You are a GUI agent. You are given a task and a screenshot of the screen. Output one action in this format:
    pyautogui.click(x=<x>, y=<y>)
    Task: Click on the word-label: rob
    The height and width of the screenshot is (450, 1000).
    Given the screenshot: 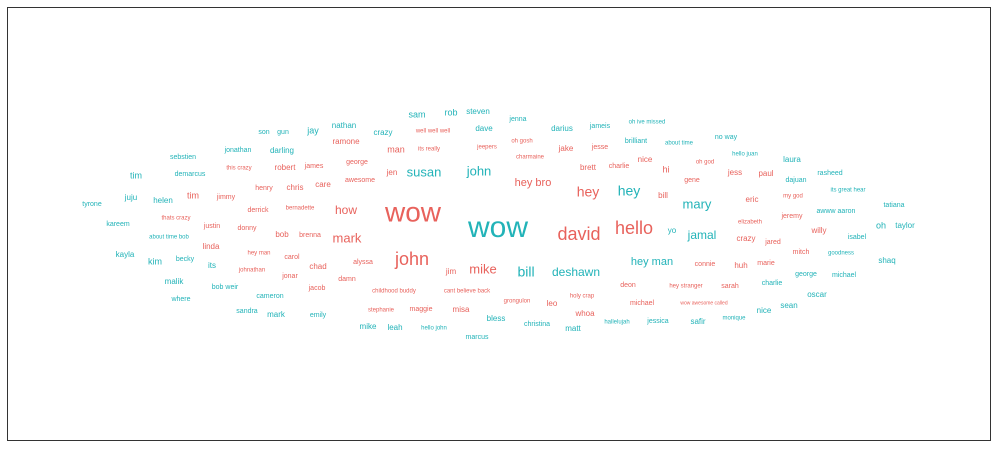 What is the action you would take?
    pyautogui.click(x=450, y=112)
    